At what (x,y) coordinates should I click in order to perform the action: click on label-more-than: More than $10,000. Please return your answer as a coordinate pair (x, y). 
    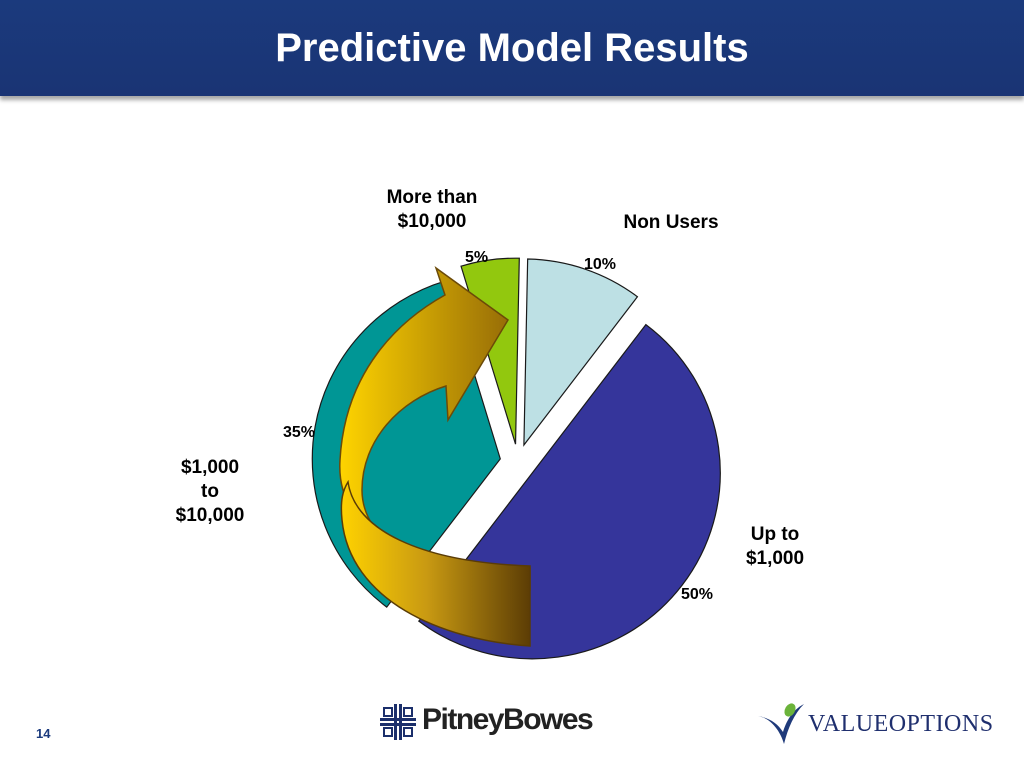
    Looking at the image, I should click on (432, 210).